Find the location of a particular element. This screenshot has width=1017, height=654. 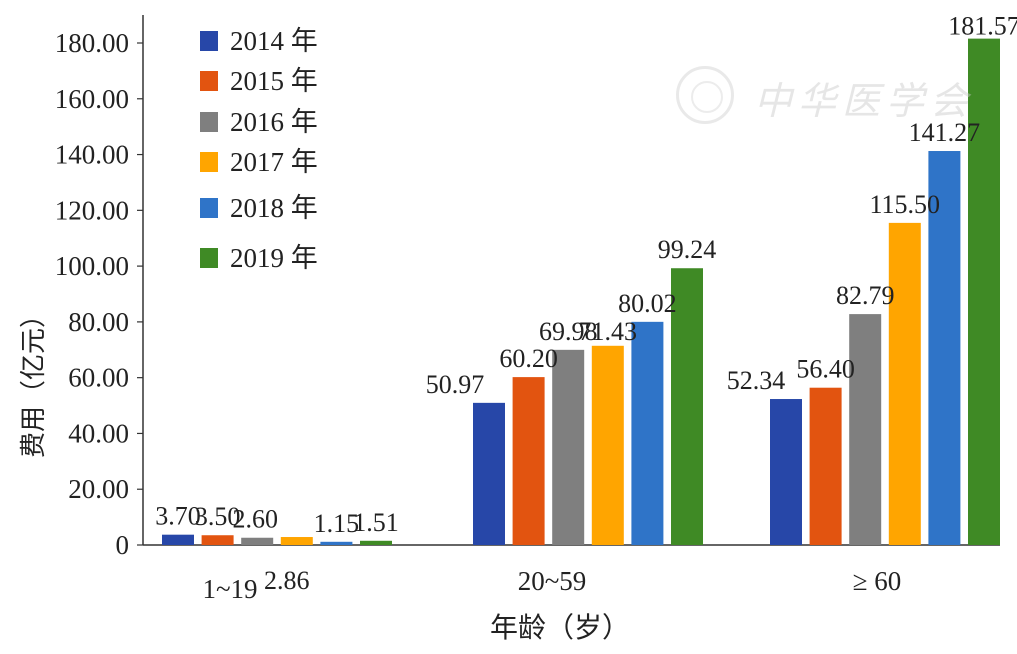

data-label: 181.57 is located at coordinates (982, 26).